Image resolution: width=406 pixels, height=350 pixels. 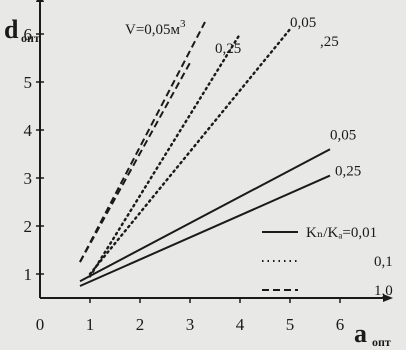 I want to click on chart-legend: Kₙ/Kₐ=0,01 0,1 1,0, so click(x=327, y=262).